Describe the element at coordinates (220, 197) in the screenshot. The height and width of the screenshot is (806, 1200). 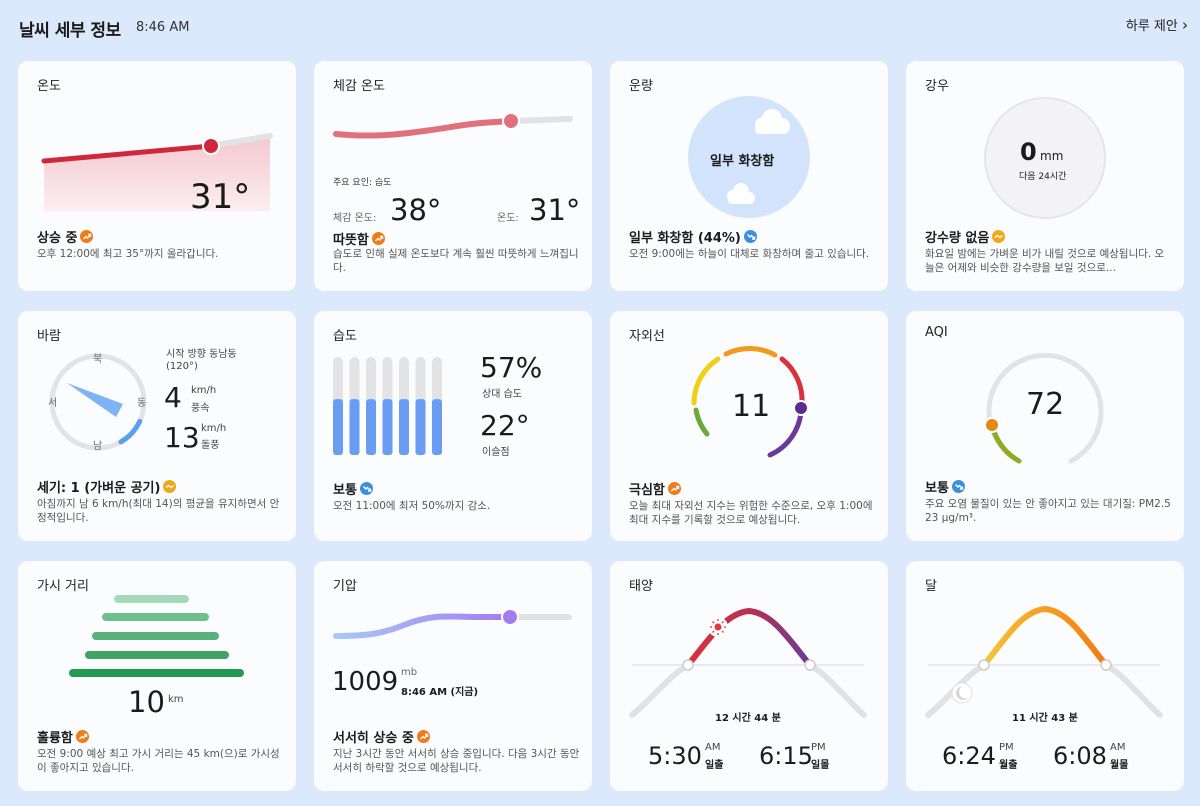
I see `temperature-value: 31°` at that location.